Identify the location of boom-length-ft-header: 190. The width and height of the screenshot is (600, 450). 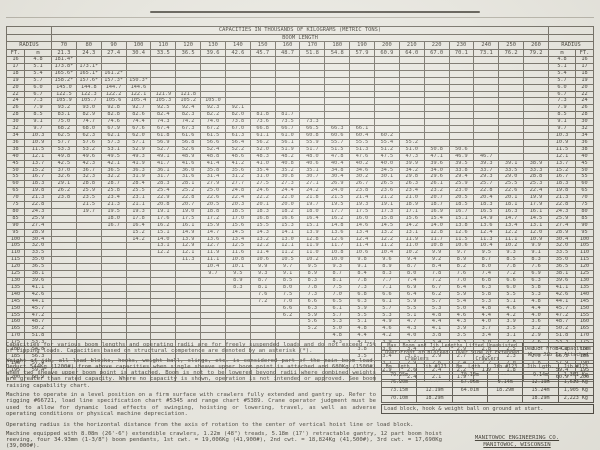
(362, 45).